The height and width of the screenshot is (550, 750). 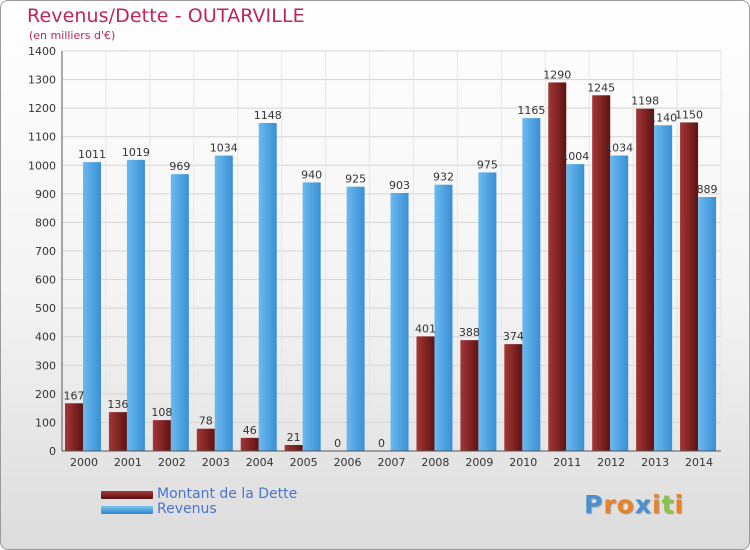 I want to click on data-label-revenus: 940, so click(x=311, y=174).